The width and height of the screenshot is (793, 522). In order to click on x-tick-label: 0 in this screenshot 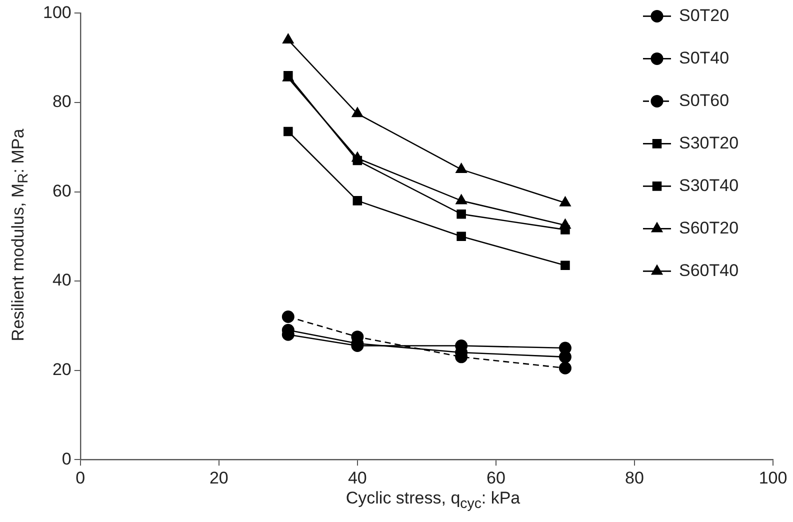, I will do `click(81, 478)`.